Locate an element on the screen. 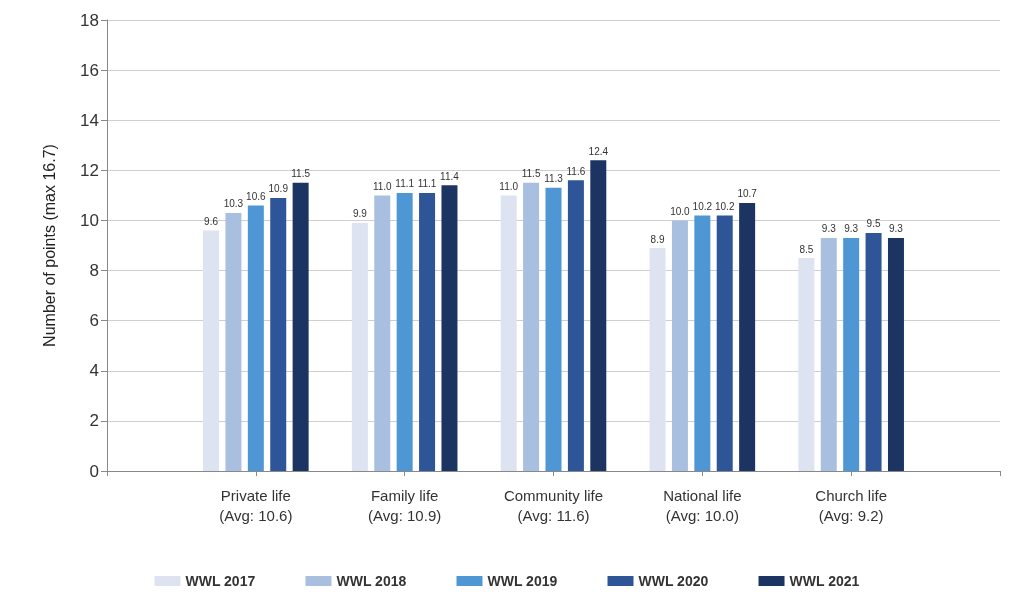 This screenshot has height=601, width=1014. legend-label: WWL 2017 is located at coordinates (220, 581).